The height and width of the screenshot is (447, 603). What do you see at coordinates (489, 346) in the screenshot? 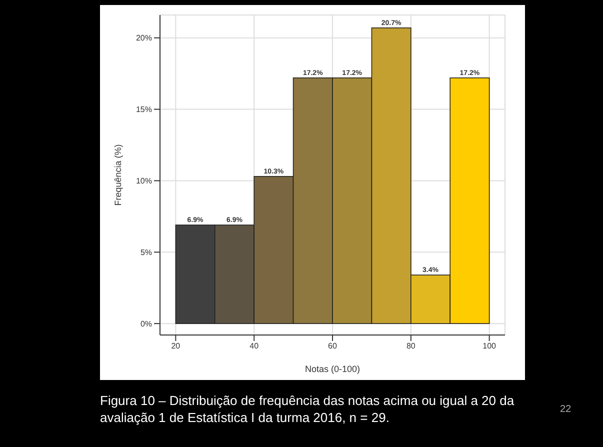
I see `x-tick-label: 100` at bounding box center [489, 346].